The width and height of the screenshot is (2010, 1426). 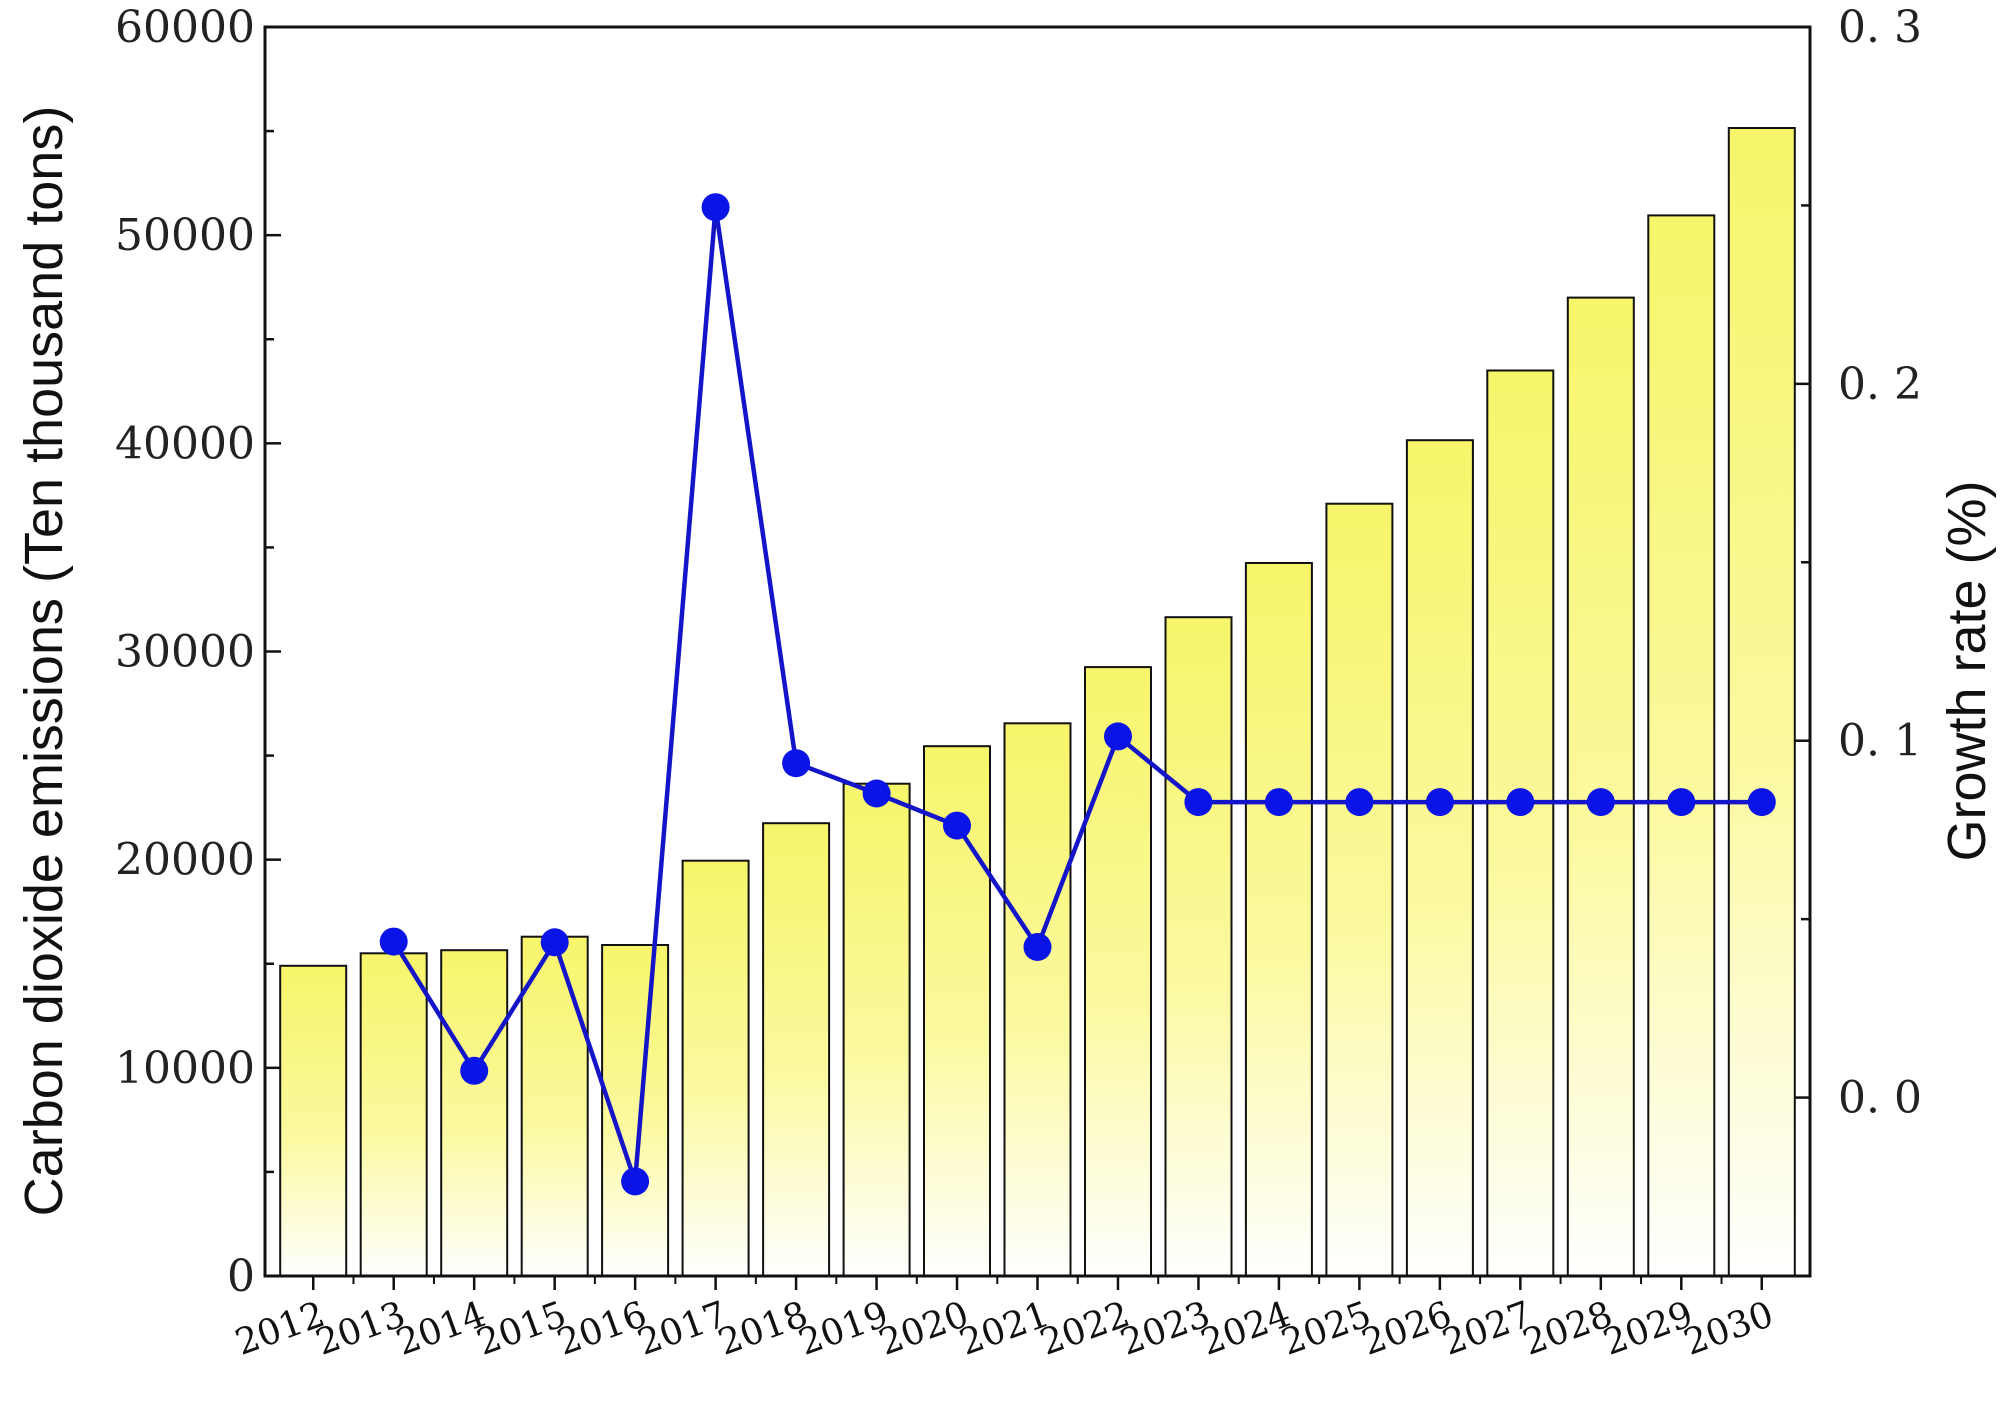 What do you see at coordinates (1880, 27) in the screenshot?
I see `y2-tick-label-0.3: 0. 3` at bounding box center [1880, 27].